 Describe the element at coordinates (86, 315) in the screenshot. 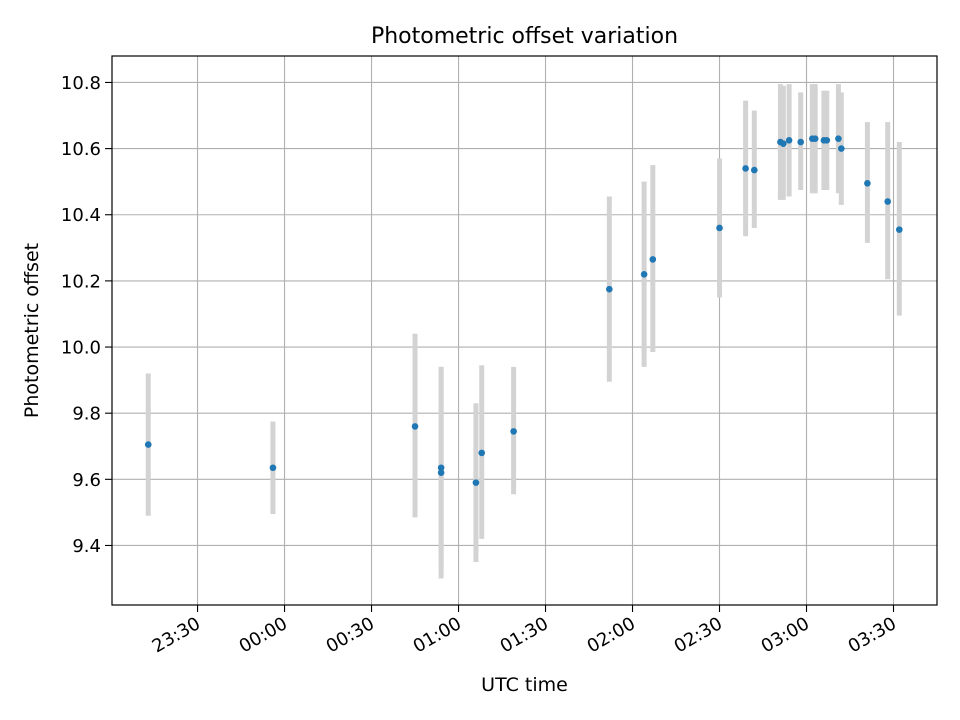

I see `y-axis: 9.4 9.6 9.8 10.0 10.2 10.4 10.6 10.8` at that location.